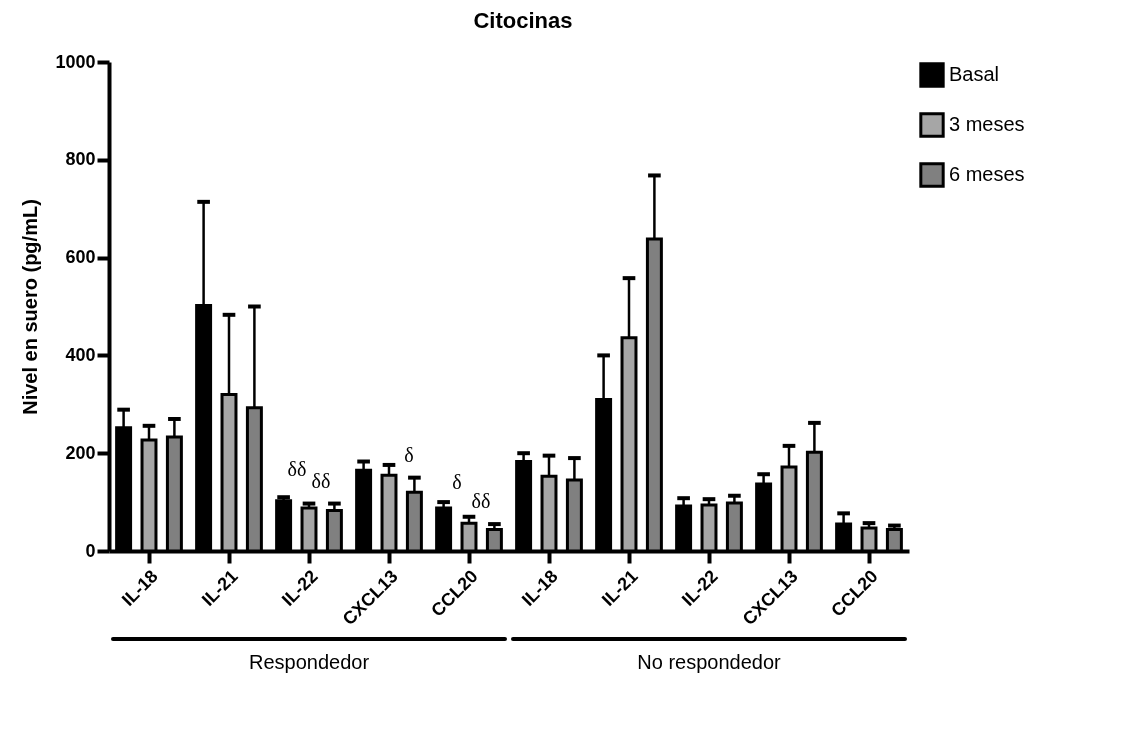 The width and height of the screenshot is (1128, 744). What do you see at coordinates (987, 124) in the screenshot?
I see `legend-label: 3 meses` at bounding box center [987, 124].